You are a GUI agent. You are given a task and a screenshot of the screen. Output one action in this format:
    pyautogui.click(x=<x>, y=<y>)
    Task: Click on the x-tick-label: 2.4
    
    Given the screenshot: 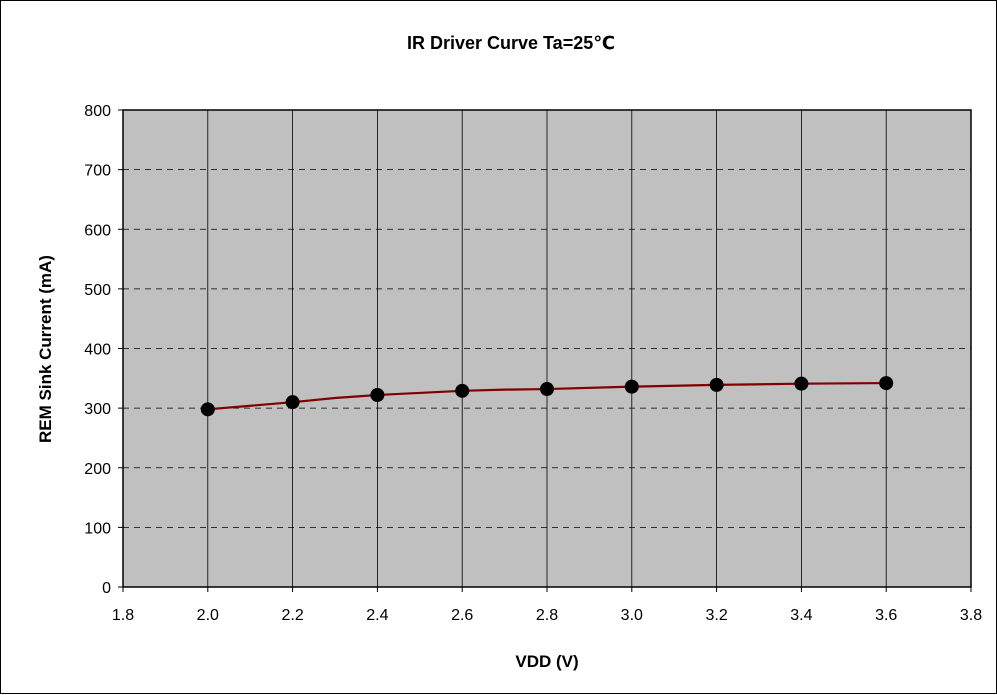 What is the action you would take?
    pyautogui.click(x=377, y=615)
    